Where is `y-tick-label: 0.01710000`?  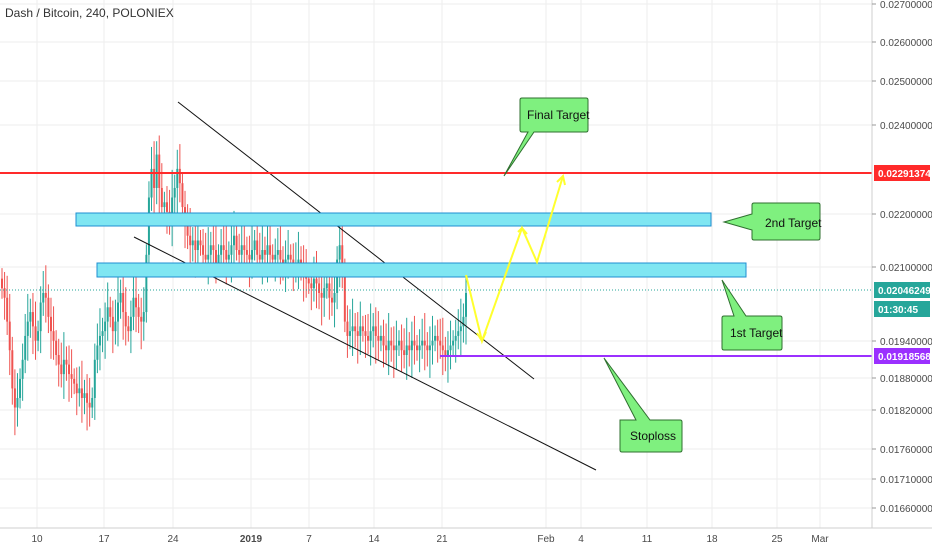 y-tick-label: 0.01710000 is located at coordinates (906, 480).